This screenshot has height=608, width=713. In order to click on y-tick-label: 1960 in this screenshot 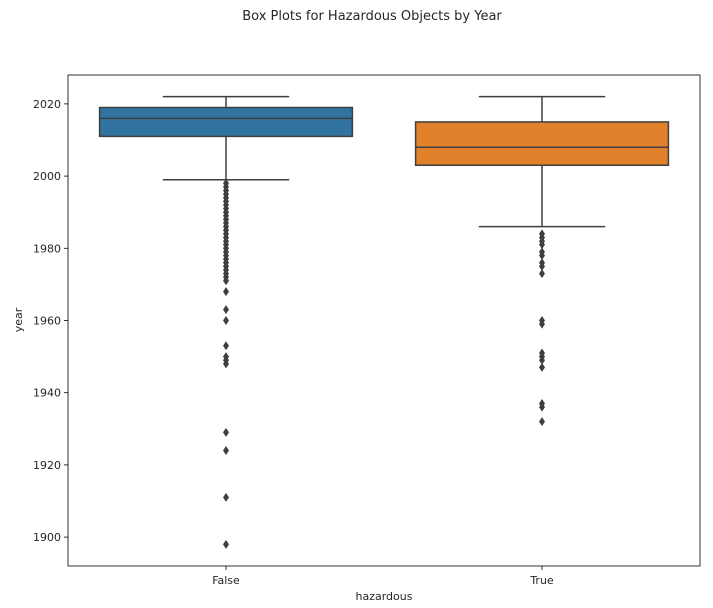, I will do `click(47, 321)`.